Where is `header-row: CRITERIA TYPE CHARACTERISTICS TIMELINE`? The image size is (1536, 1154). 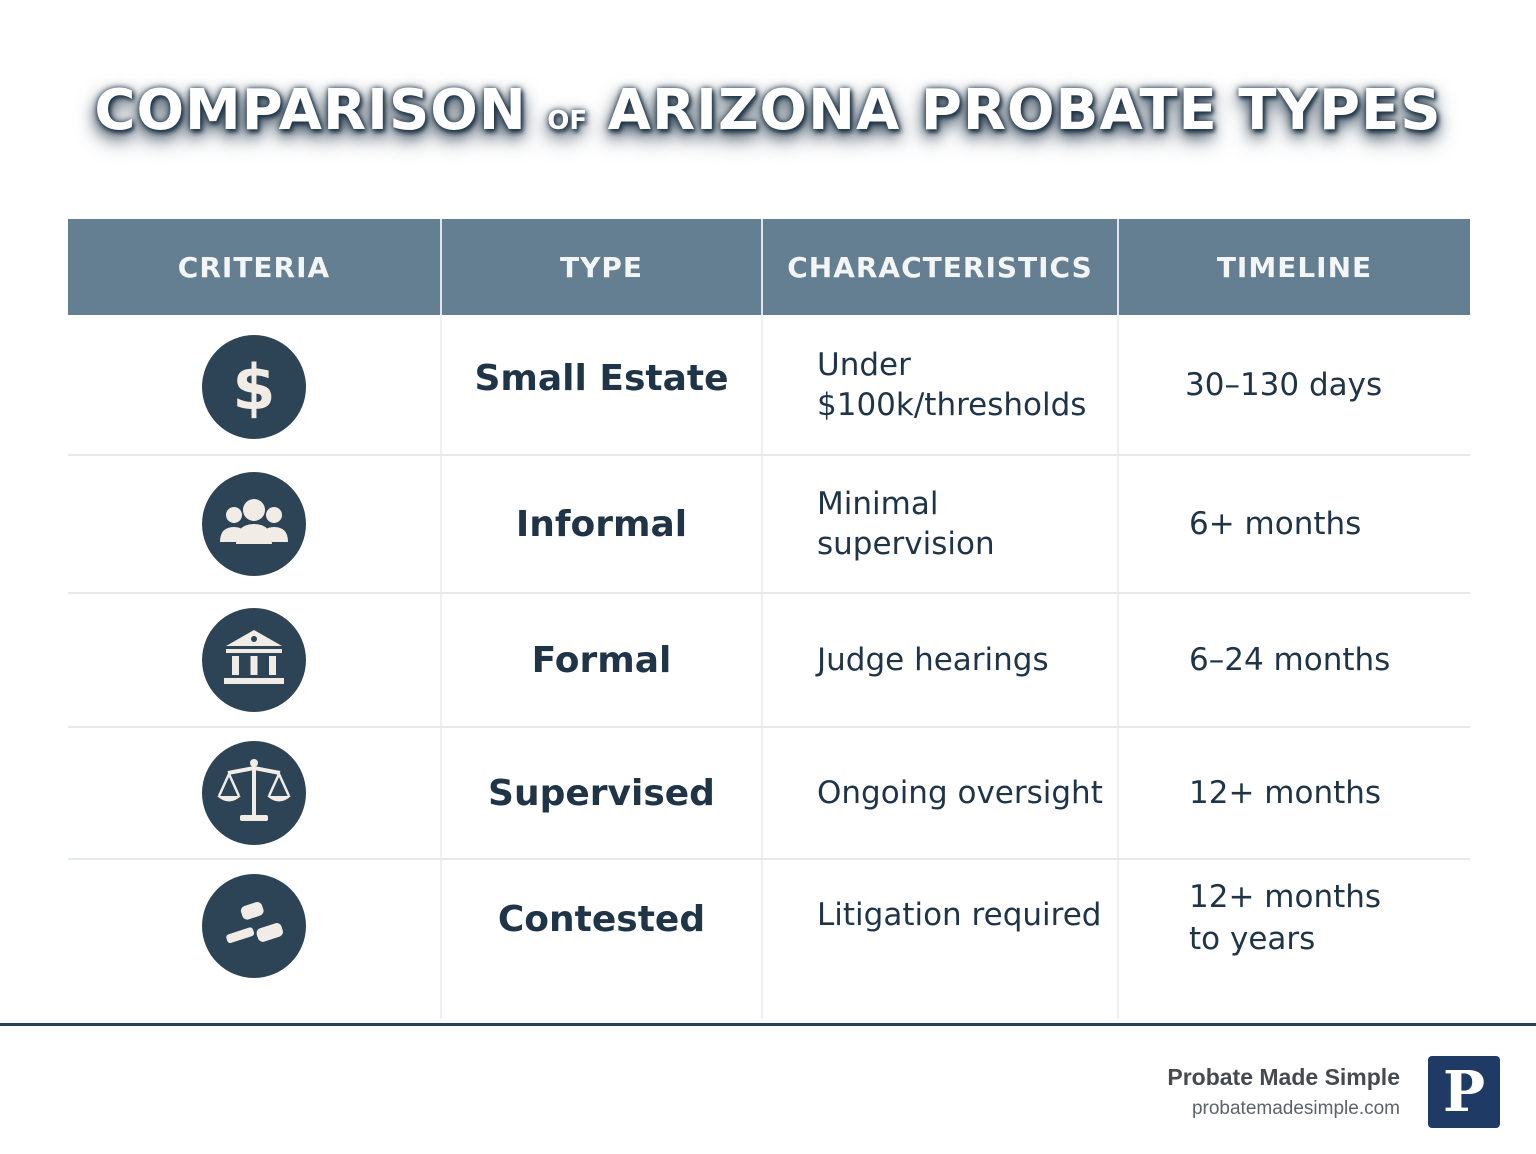
header-row: CRITERIA TYPE CHARACTERISTICS TIMELINE is located at coordinates (769, 267).